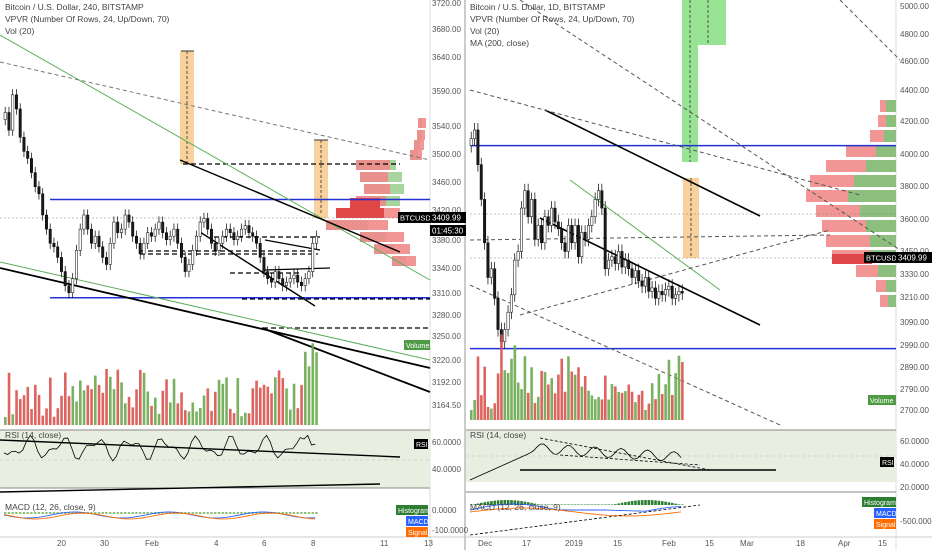 Image resolution: width=932 pixels, height=550 pixels. I want to click on left-rsi-trendline, so click(190, 488).